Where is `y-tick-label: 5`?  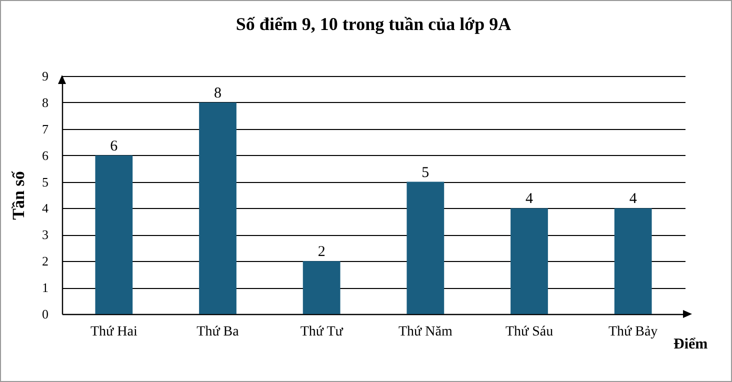 y-tick-label: 5 is located at coordinates (45, 182).